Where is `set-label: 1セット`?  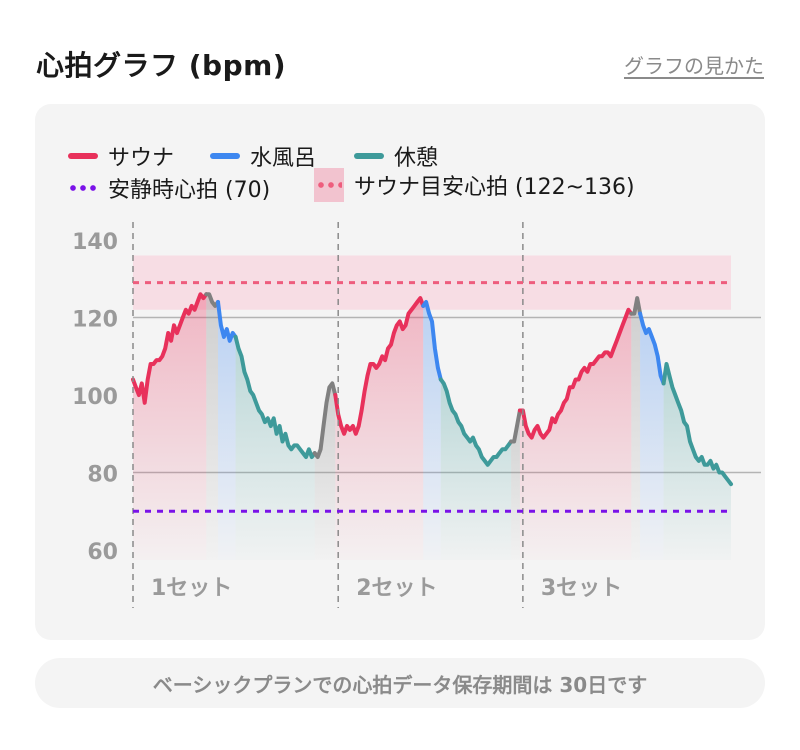 set-label: 1セット is located at coordinates (191, 588).